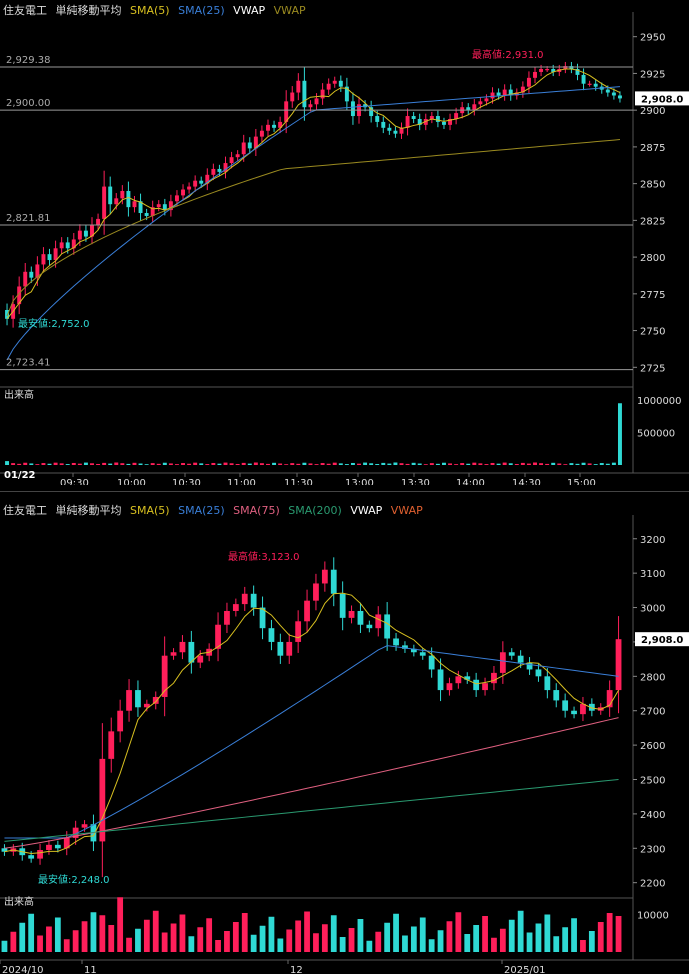 The height and width of the screenshot is (974, 689). Describe the element at coordinates (652, 712) in the screenshot. I see `y-tick-label: 2700` at that location.